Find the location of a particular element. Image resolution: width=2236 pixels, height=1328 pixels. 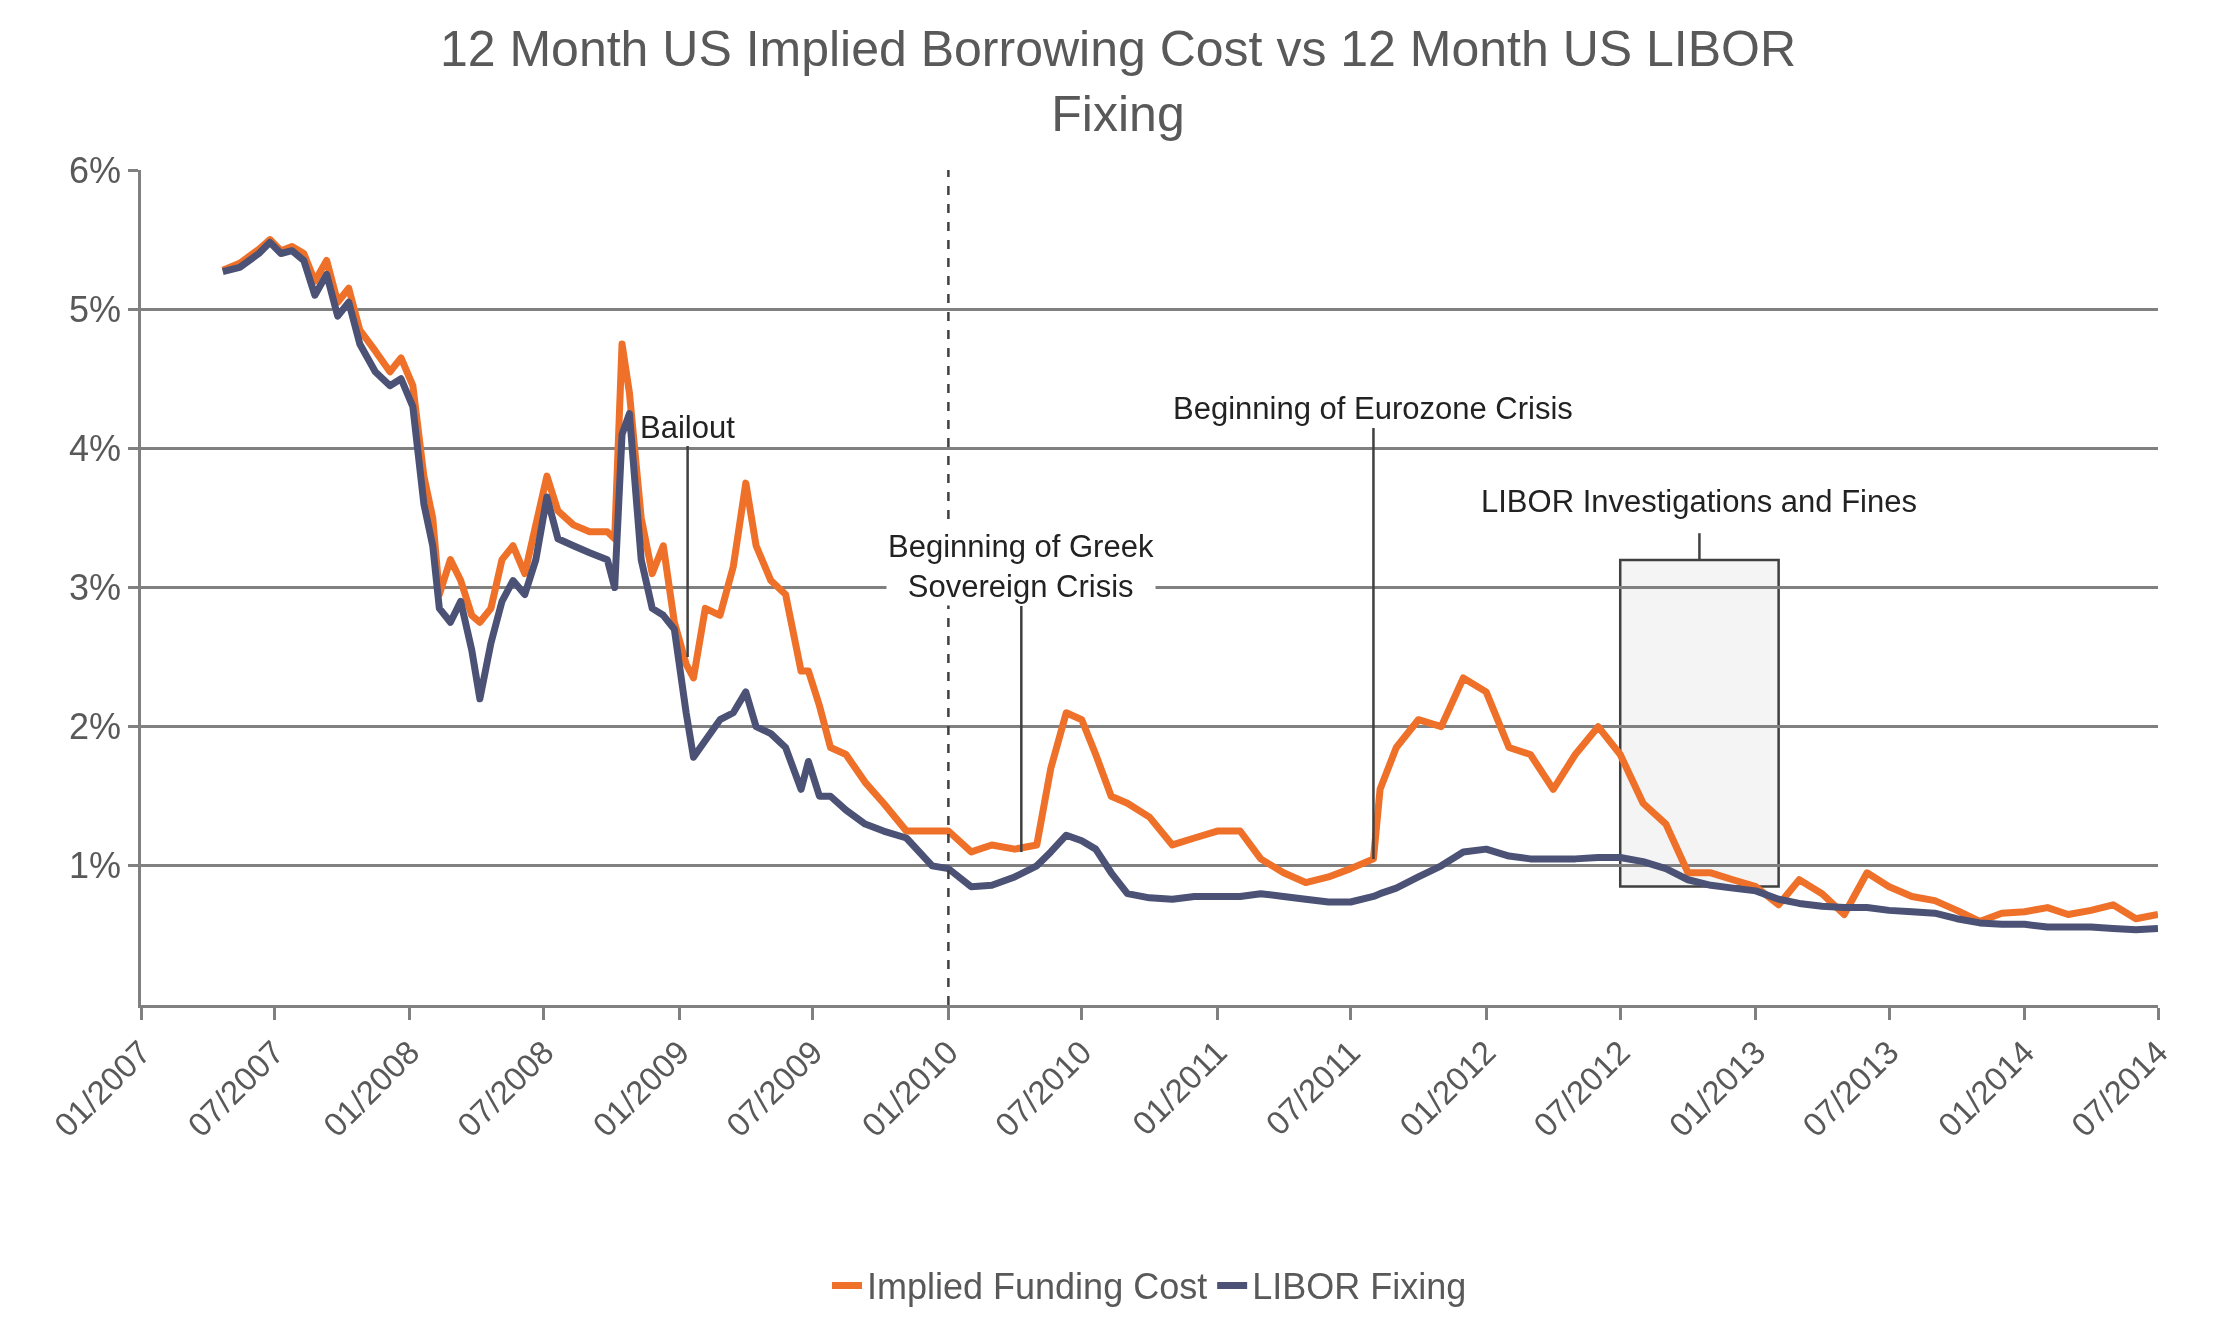

y-tick-label: 4% is located at coordinates (95, 448).